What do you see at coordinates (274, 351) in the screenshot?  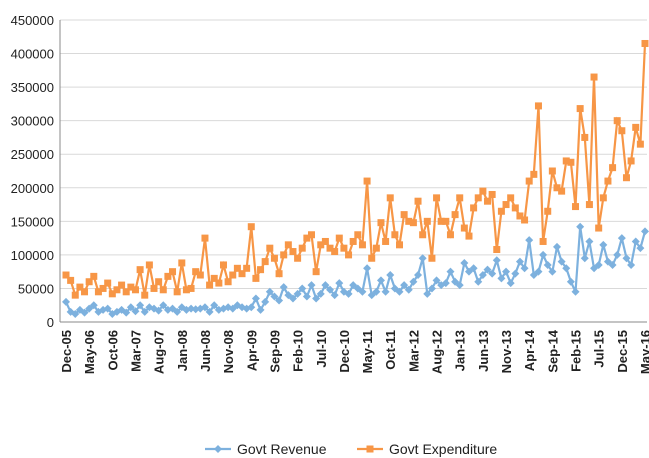 I see `x-tick-label: Sep-09` at bounding box center [274, 351].